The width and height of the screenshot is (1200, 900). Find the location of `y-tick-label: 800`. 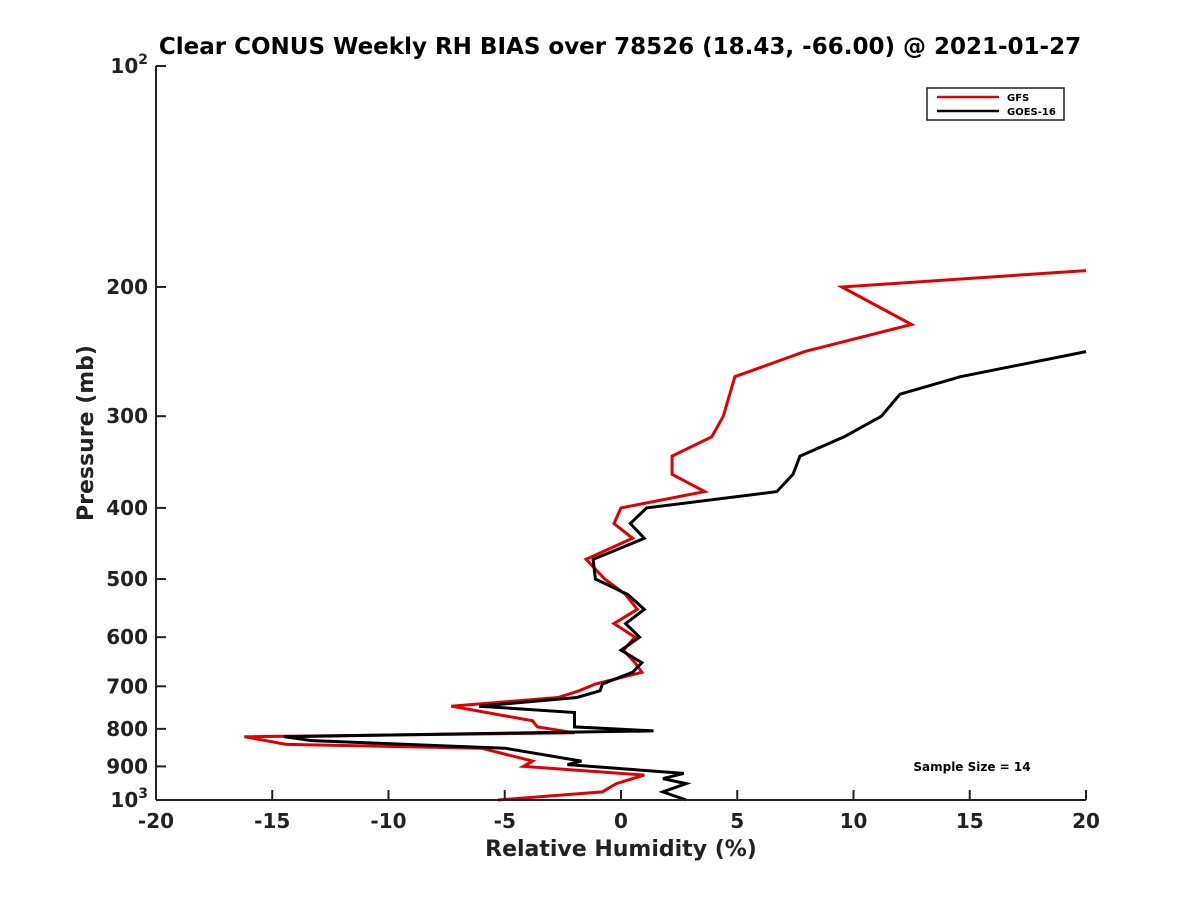

y-tick-label: 800 is located at coordinates (127, 729).